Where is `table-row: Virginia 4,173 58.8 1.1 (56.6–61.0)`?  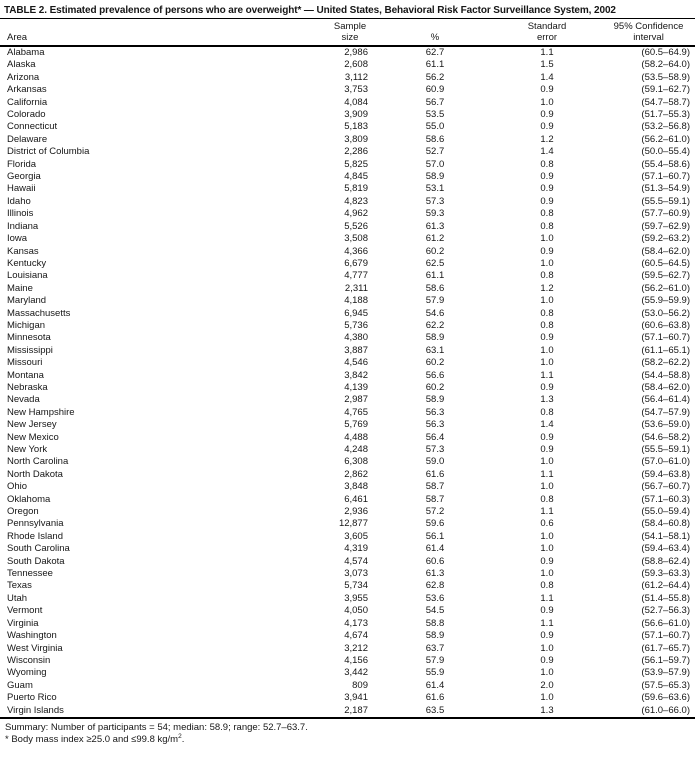
table-row: Virginia 4,173 58.8 1.1 (56.6–61.0) is located at coordinates (347, 624).